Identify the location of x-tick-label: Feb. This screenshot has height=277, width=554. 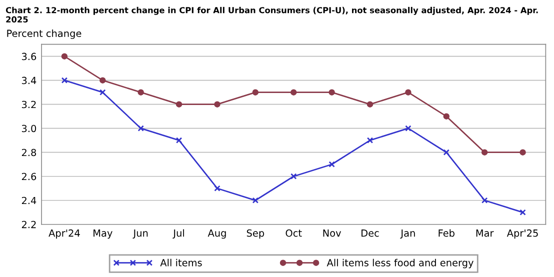
(446, 233).